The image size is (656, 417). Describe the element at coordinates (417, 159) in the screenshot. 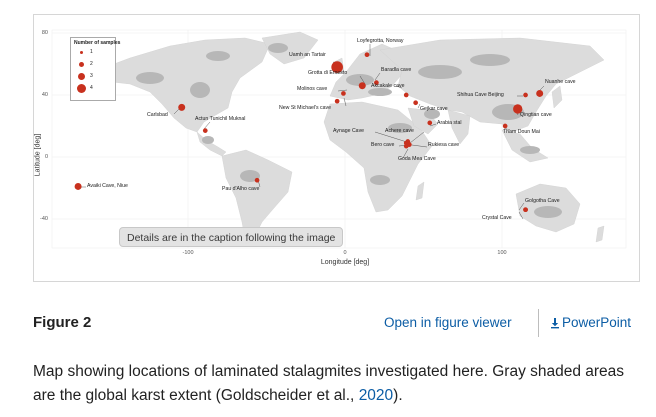

I see `cave-label: Goda Mea Cave` at that location.